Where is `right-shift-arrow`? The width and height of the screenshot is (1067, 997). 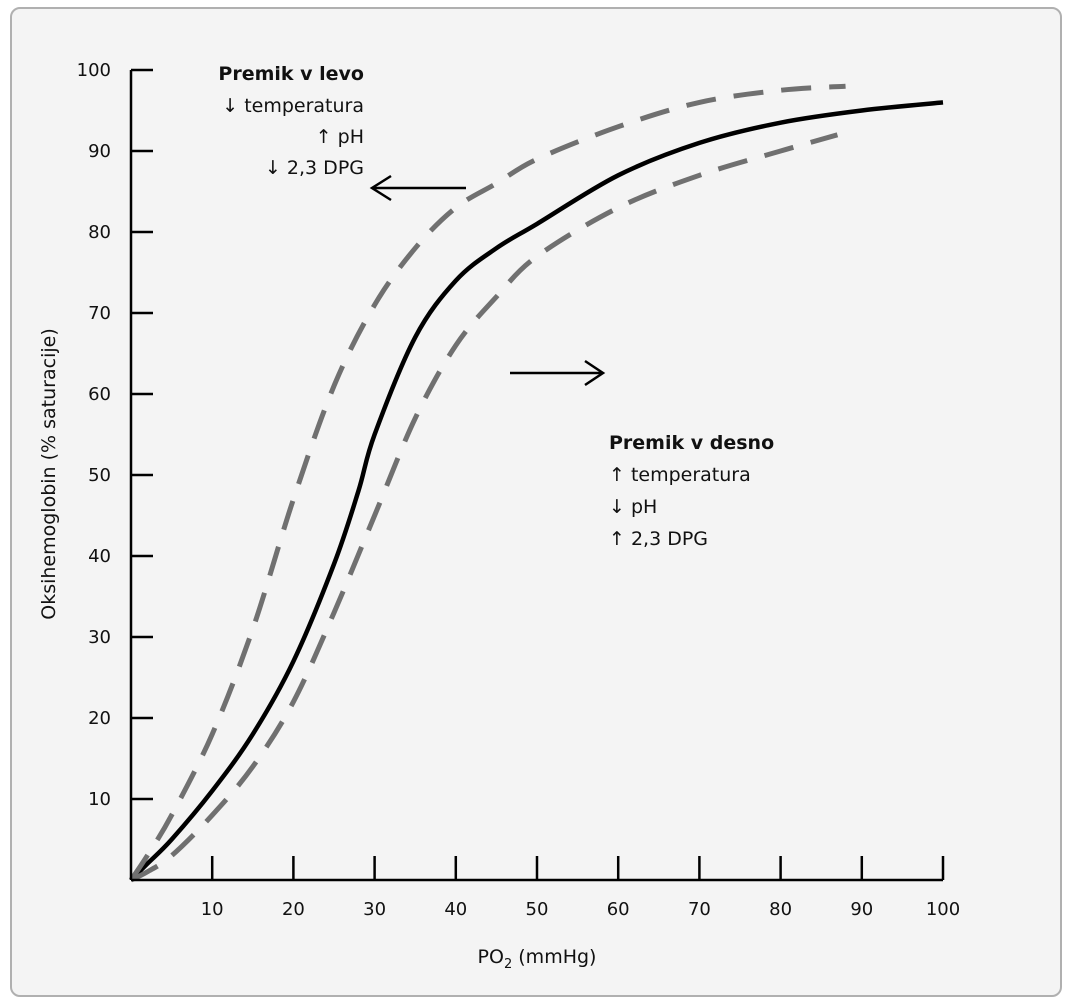
right-shift-arrow is located at coordinates (558, 373).